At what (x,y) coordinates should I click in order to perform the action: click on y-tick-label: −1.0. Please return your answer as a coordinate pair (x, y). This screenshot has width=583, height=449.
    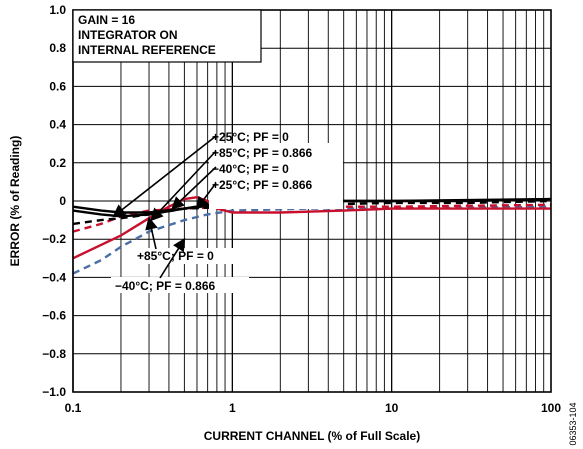
    Looking at the image, I should click on (54, 392).